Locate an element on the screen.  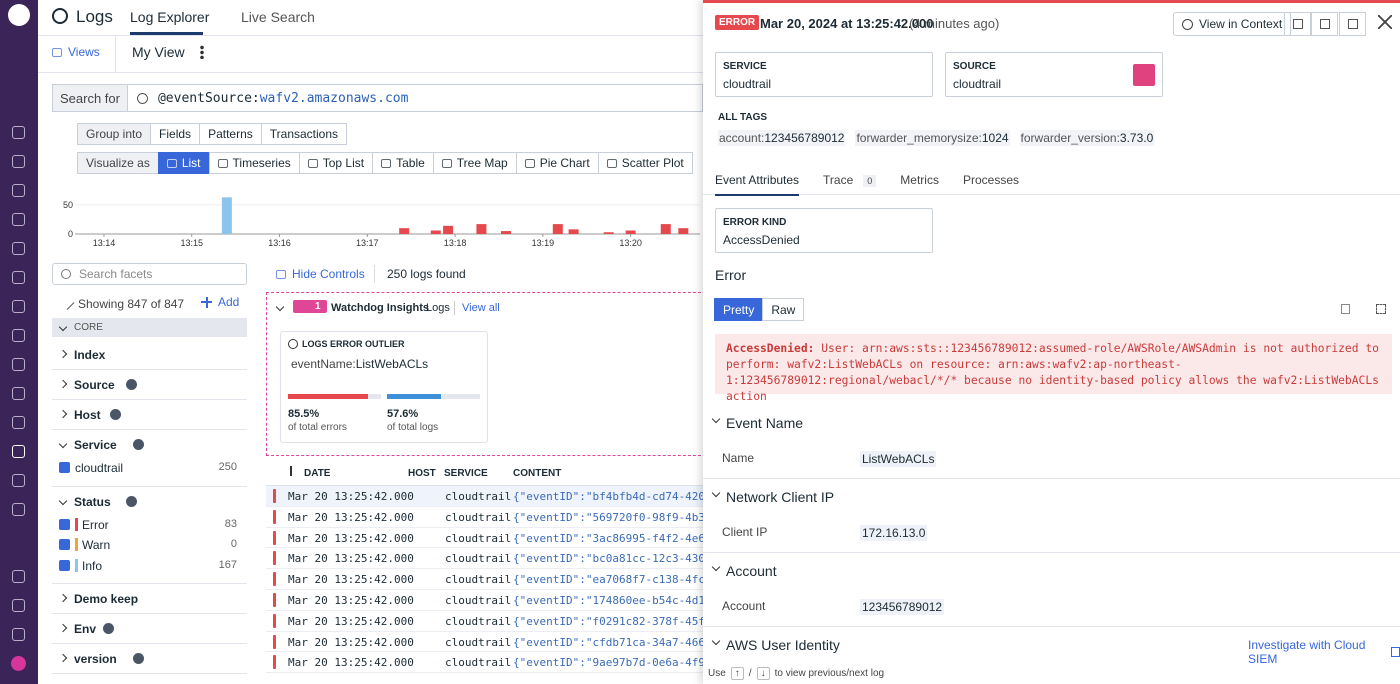
facet-value: Error 83 is located at coordinates (149, 525).